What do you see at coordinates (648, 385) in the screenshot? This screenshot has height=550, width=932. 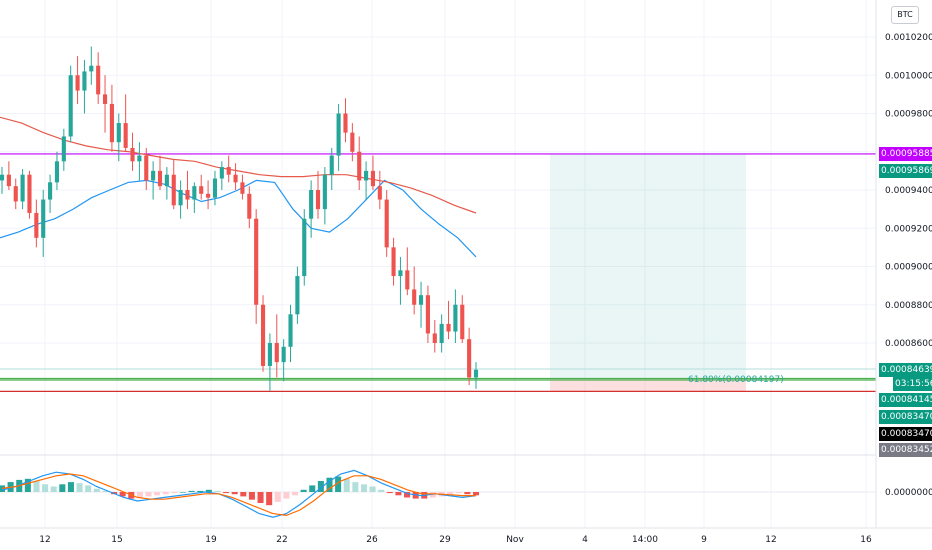 I see `position-loss-zone` at bounding box center [648, 385].